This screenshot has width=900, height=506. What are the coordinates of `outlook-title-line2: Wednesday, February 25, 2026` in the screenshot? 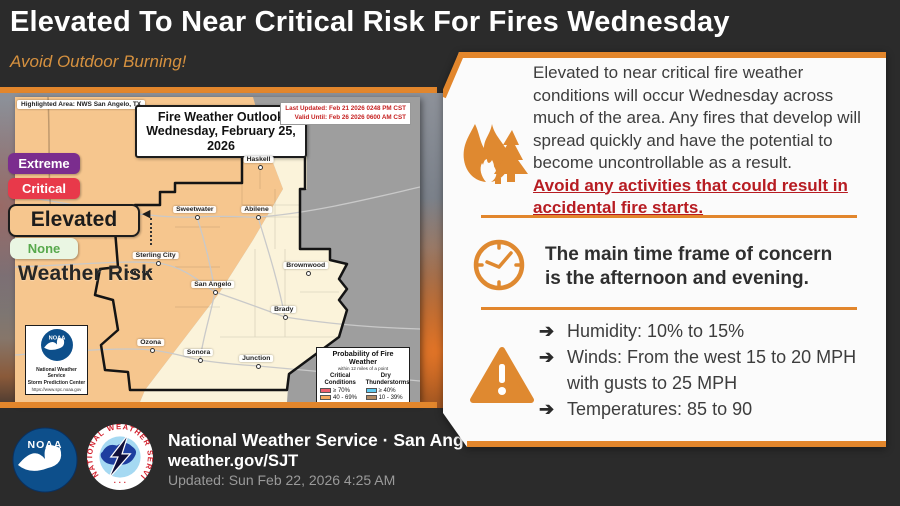 It's located at (221, 138).